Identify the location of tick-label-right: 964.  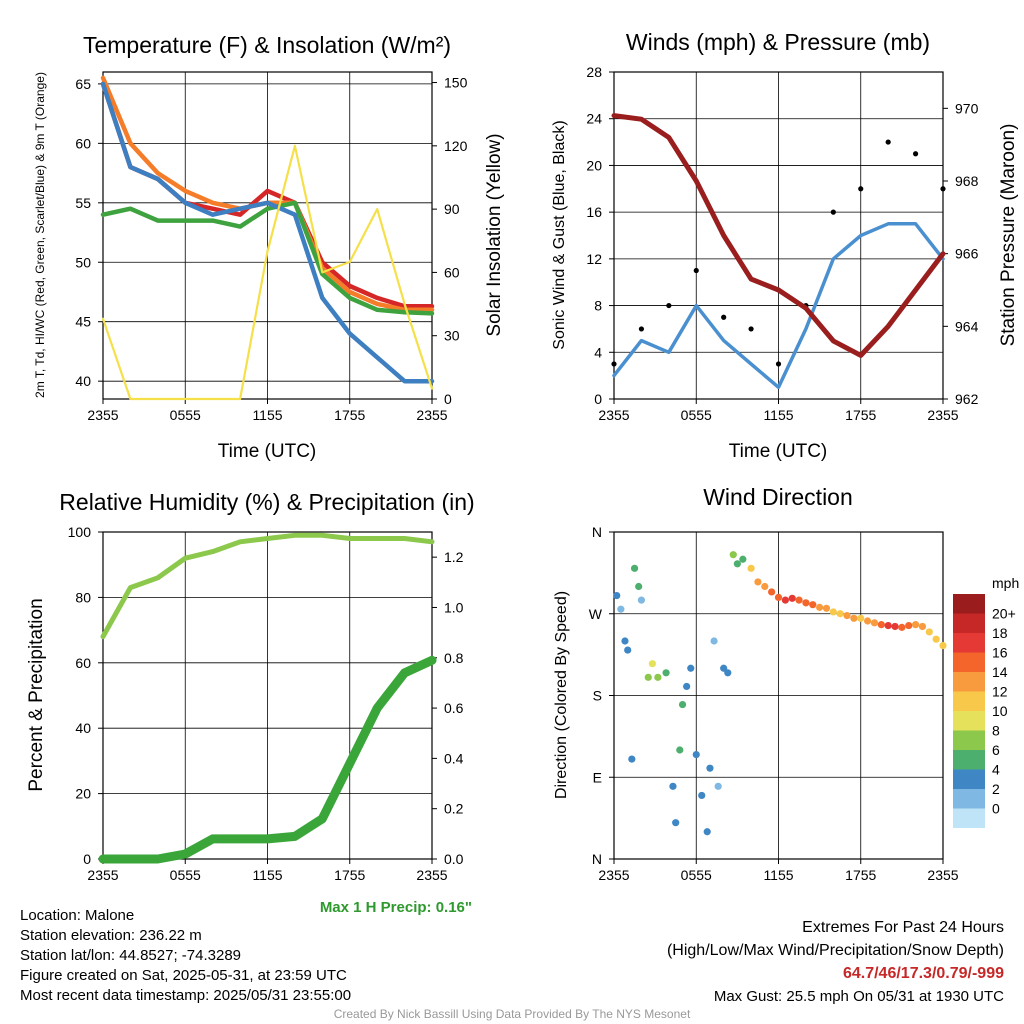
(967, 326).